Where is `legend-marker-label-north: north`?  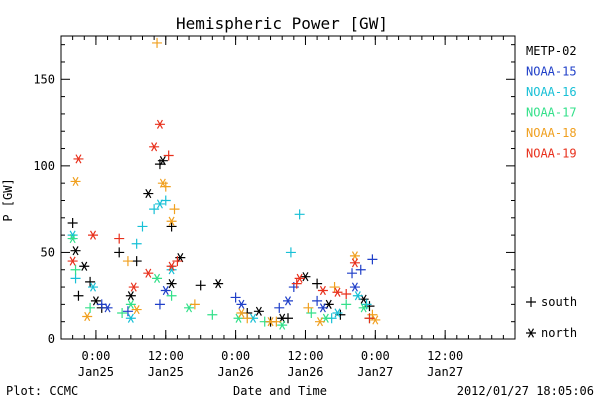 legend-marker-label-north: north is located at coordinates (559, 333).